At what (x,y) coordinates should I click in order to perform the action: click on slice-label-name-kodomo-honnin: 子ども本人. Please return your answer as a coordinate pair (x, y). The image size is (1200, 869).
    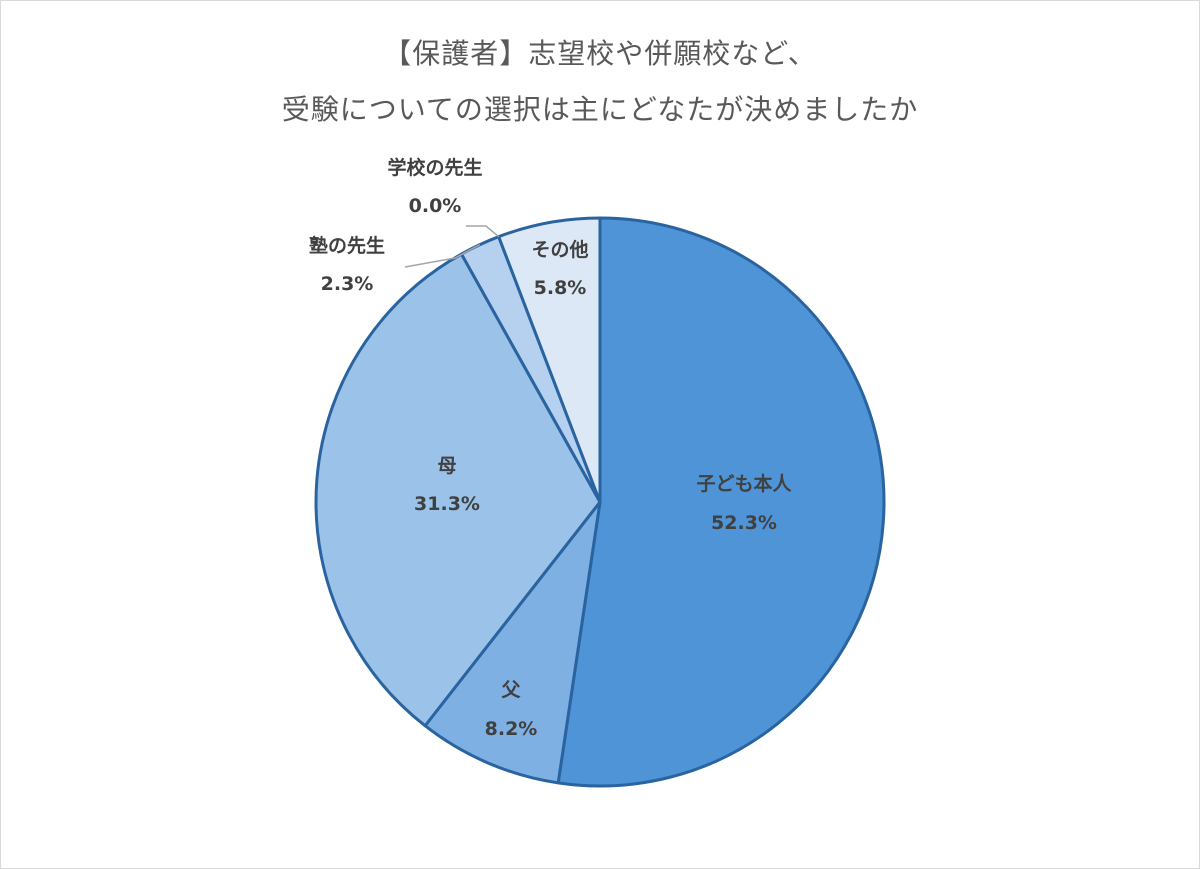
    Looking at the image, I should click on (744, 483).